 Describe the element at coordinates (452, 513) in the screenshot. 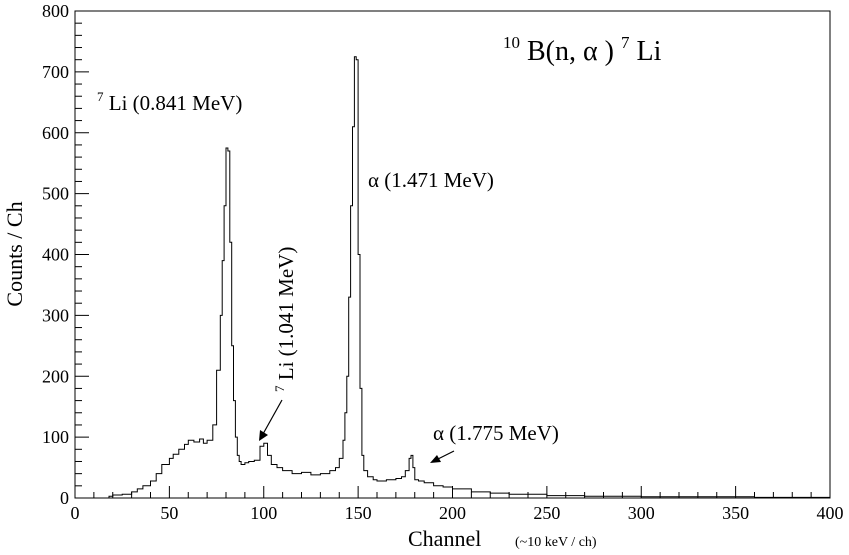

I see `x-tick-label: 200` at that location.